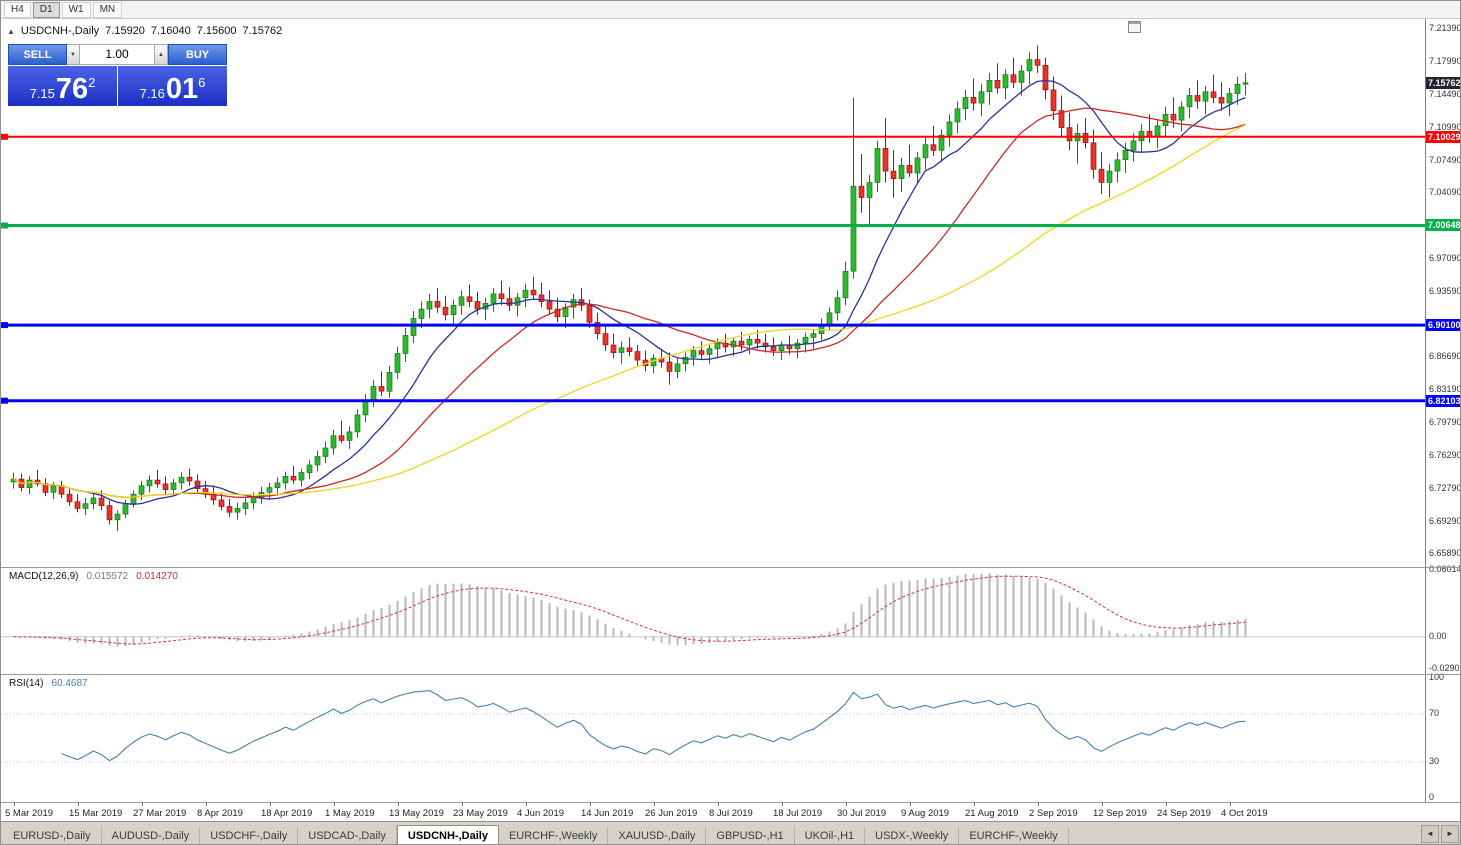 This screenshot has height=845, width=1461. Describe the element at coordinates (92, 82) in the screenshot. I see `sell-price-point: 2` at that location.